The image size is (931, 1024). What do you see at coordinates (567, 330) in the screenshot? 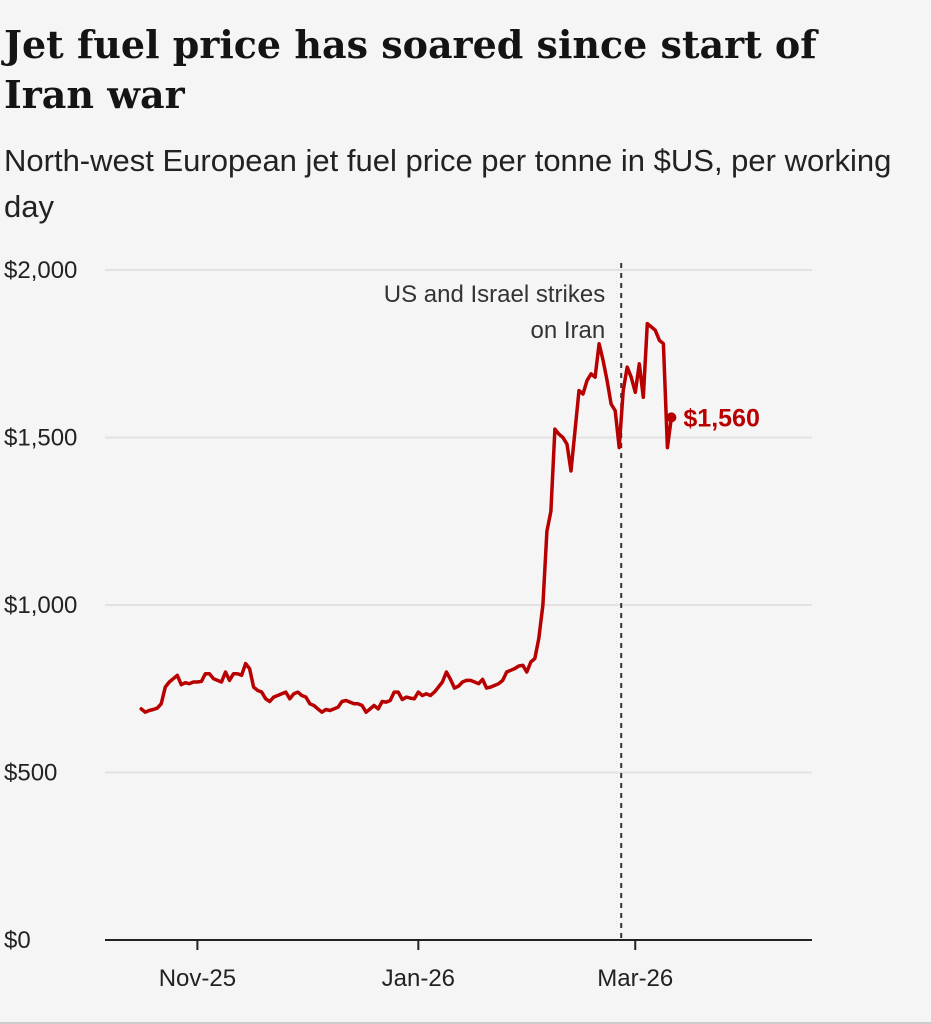
I see `annotation-text: on Iran` at bounding box center [567, 330].